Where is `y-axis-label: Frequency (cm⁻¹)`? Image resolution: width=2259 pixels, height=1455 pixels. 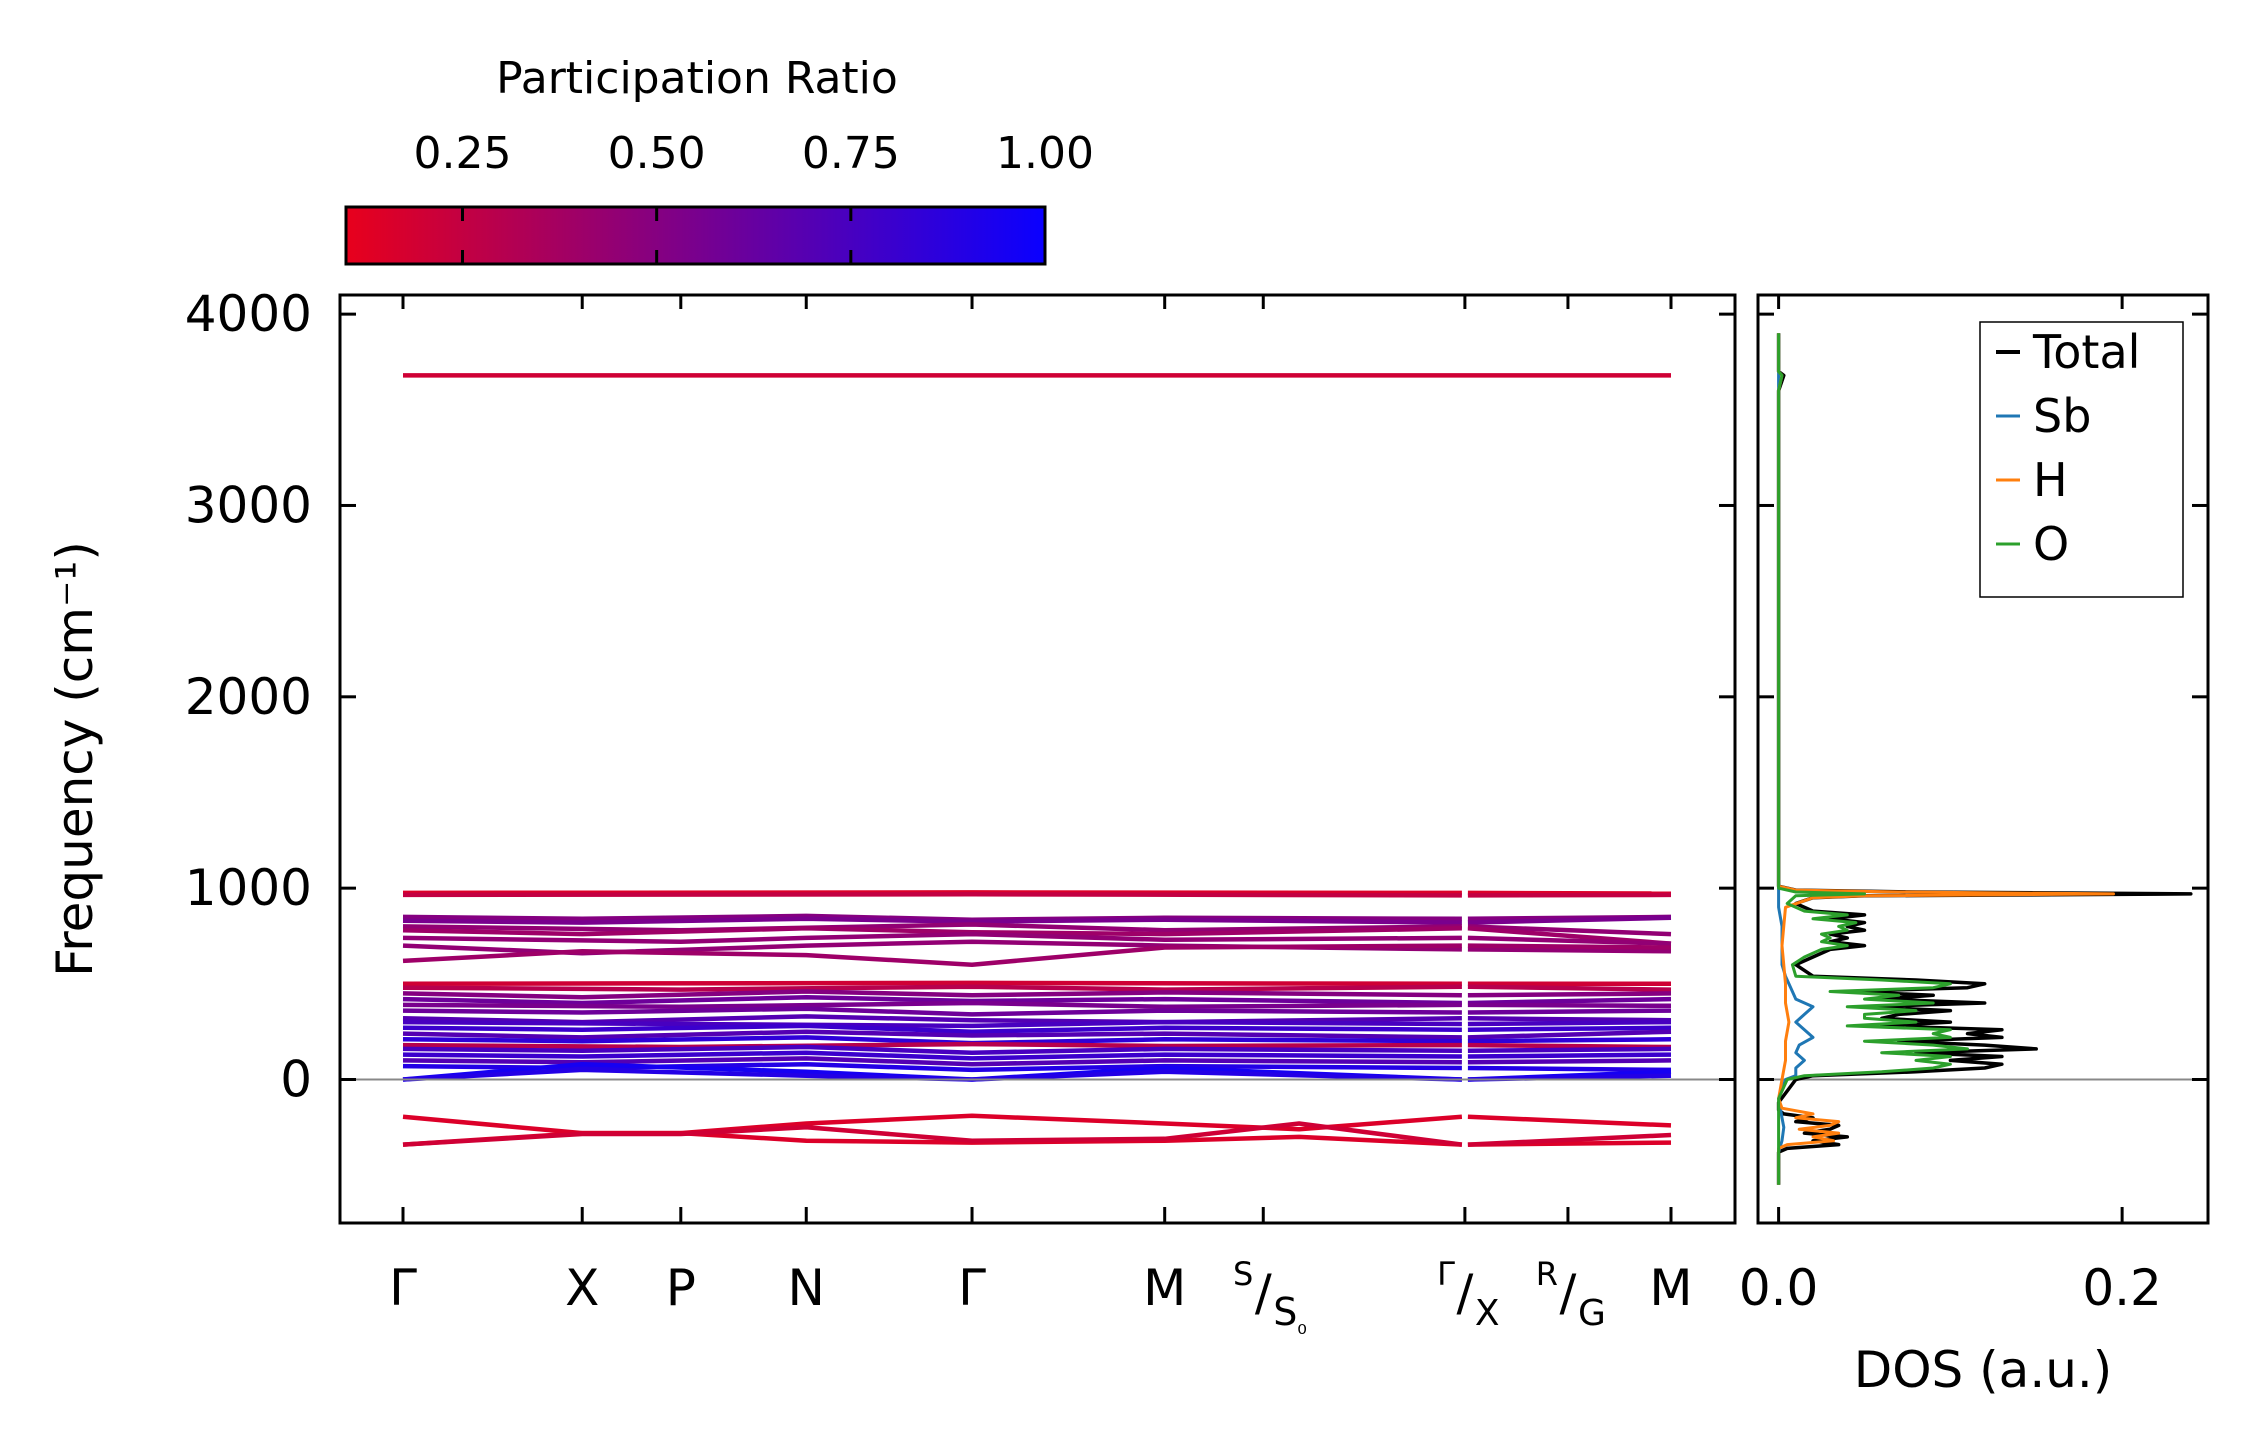
y-axis-label: Frequency (cm⁻¹) is located at coordinates (75, 759).